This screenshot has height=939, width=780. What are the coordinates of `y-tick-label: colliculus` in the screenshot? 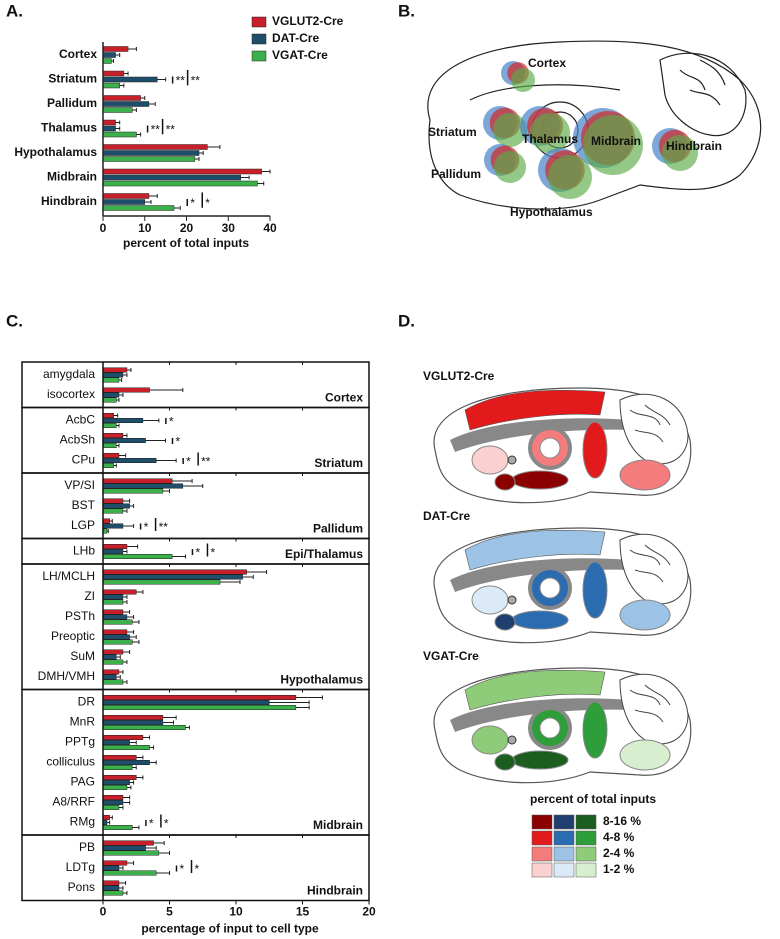 It's located at (70, 762).